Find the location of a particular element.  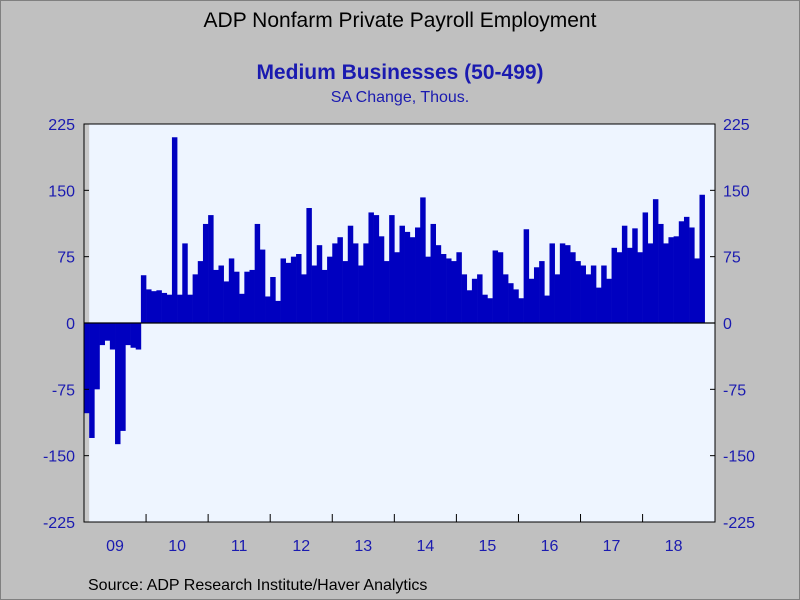

y-tick-label-left: 0 is located at coordinates (70, 324).